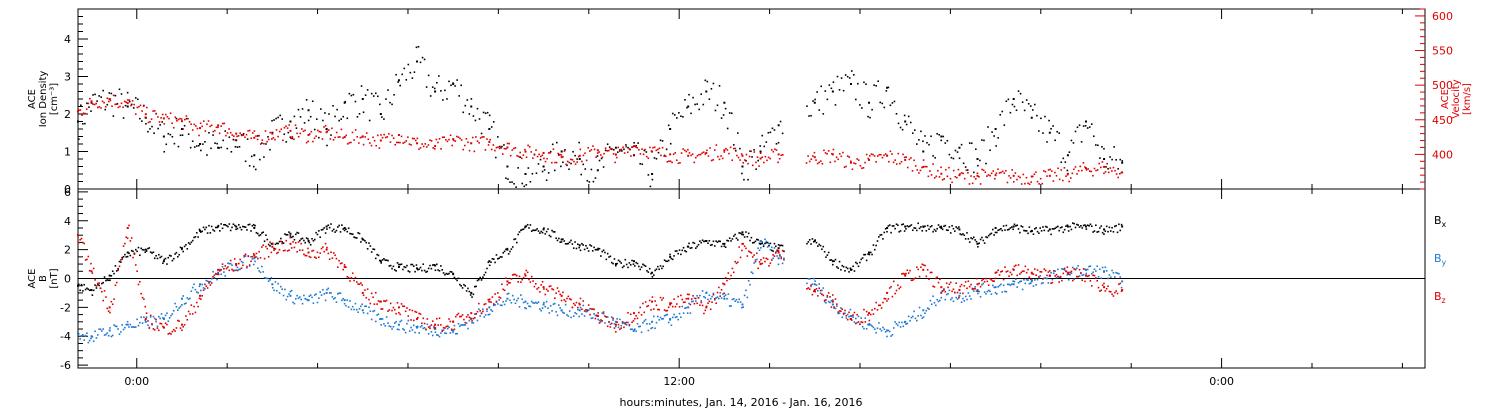 This screenshot has height=410, width=1500. What do you see at coordinates (236, 133) in the screenshot?
I see `velocity-point` at bounding box center [236, 133].